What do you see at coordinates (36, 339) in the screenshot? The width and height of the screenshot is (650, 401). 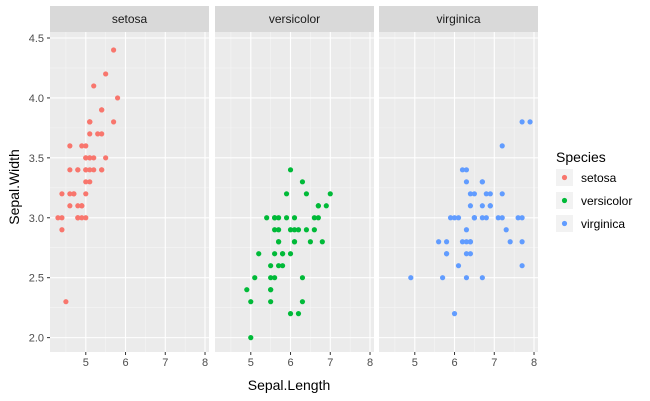 I see `y-tick-label: 2.0` at bounding box center [36, 339].